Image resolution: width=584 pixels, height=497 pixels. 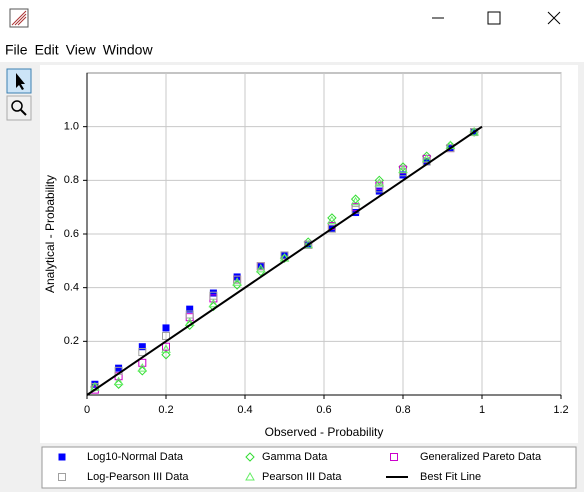 What do you see at coordinates (23, 112) in the screenshot?
I see `zoom-icon-handle` at bounding box center [23, 112].